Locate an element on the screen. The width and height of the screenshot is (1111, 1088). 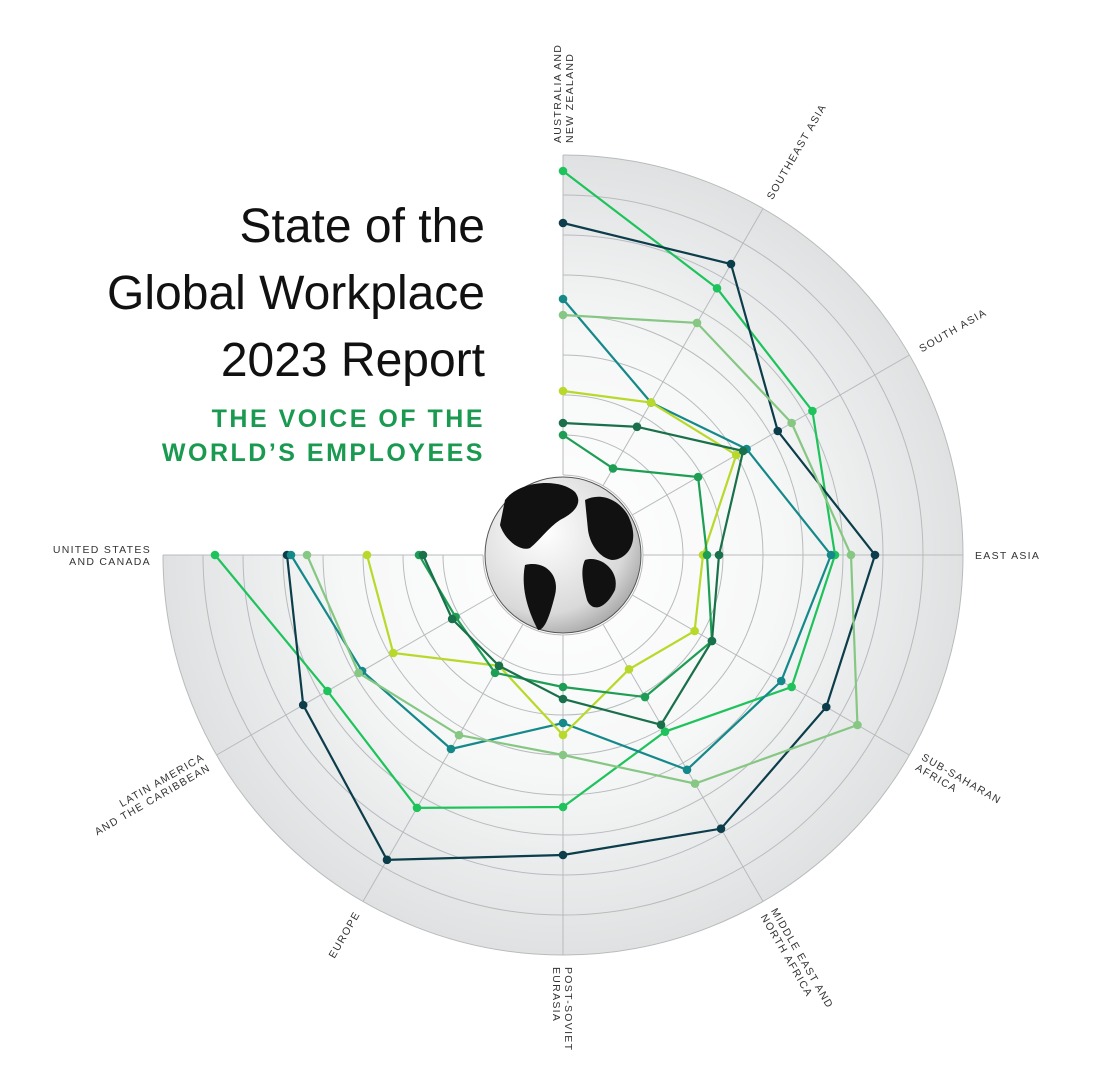
category-label-line: EURASIA is located at coordinates (556, 994).